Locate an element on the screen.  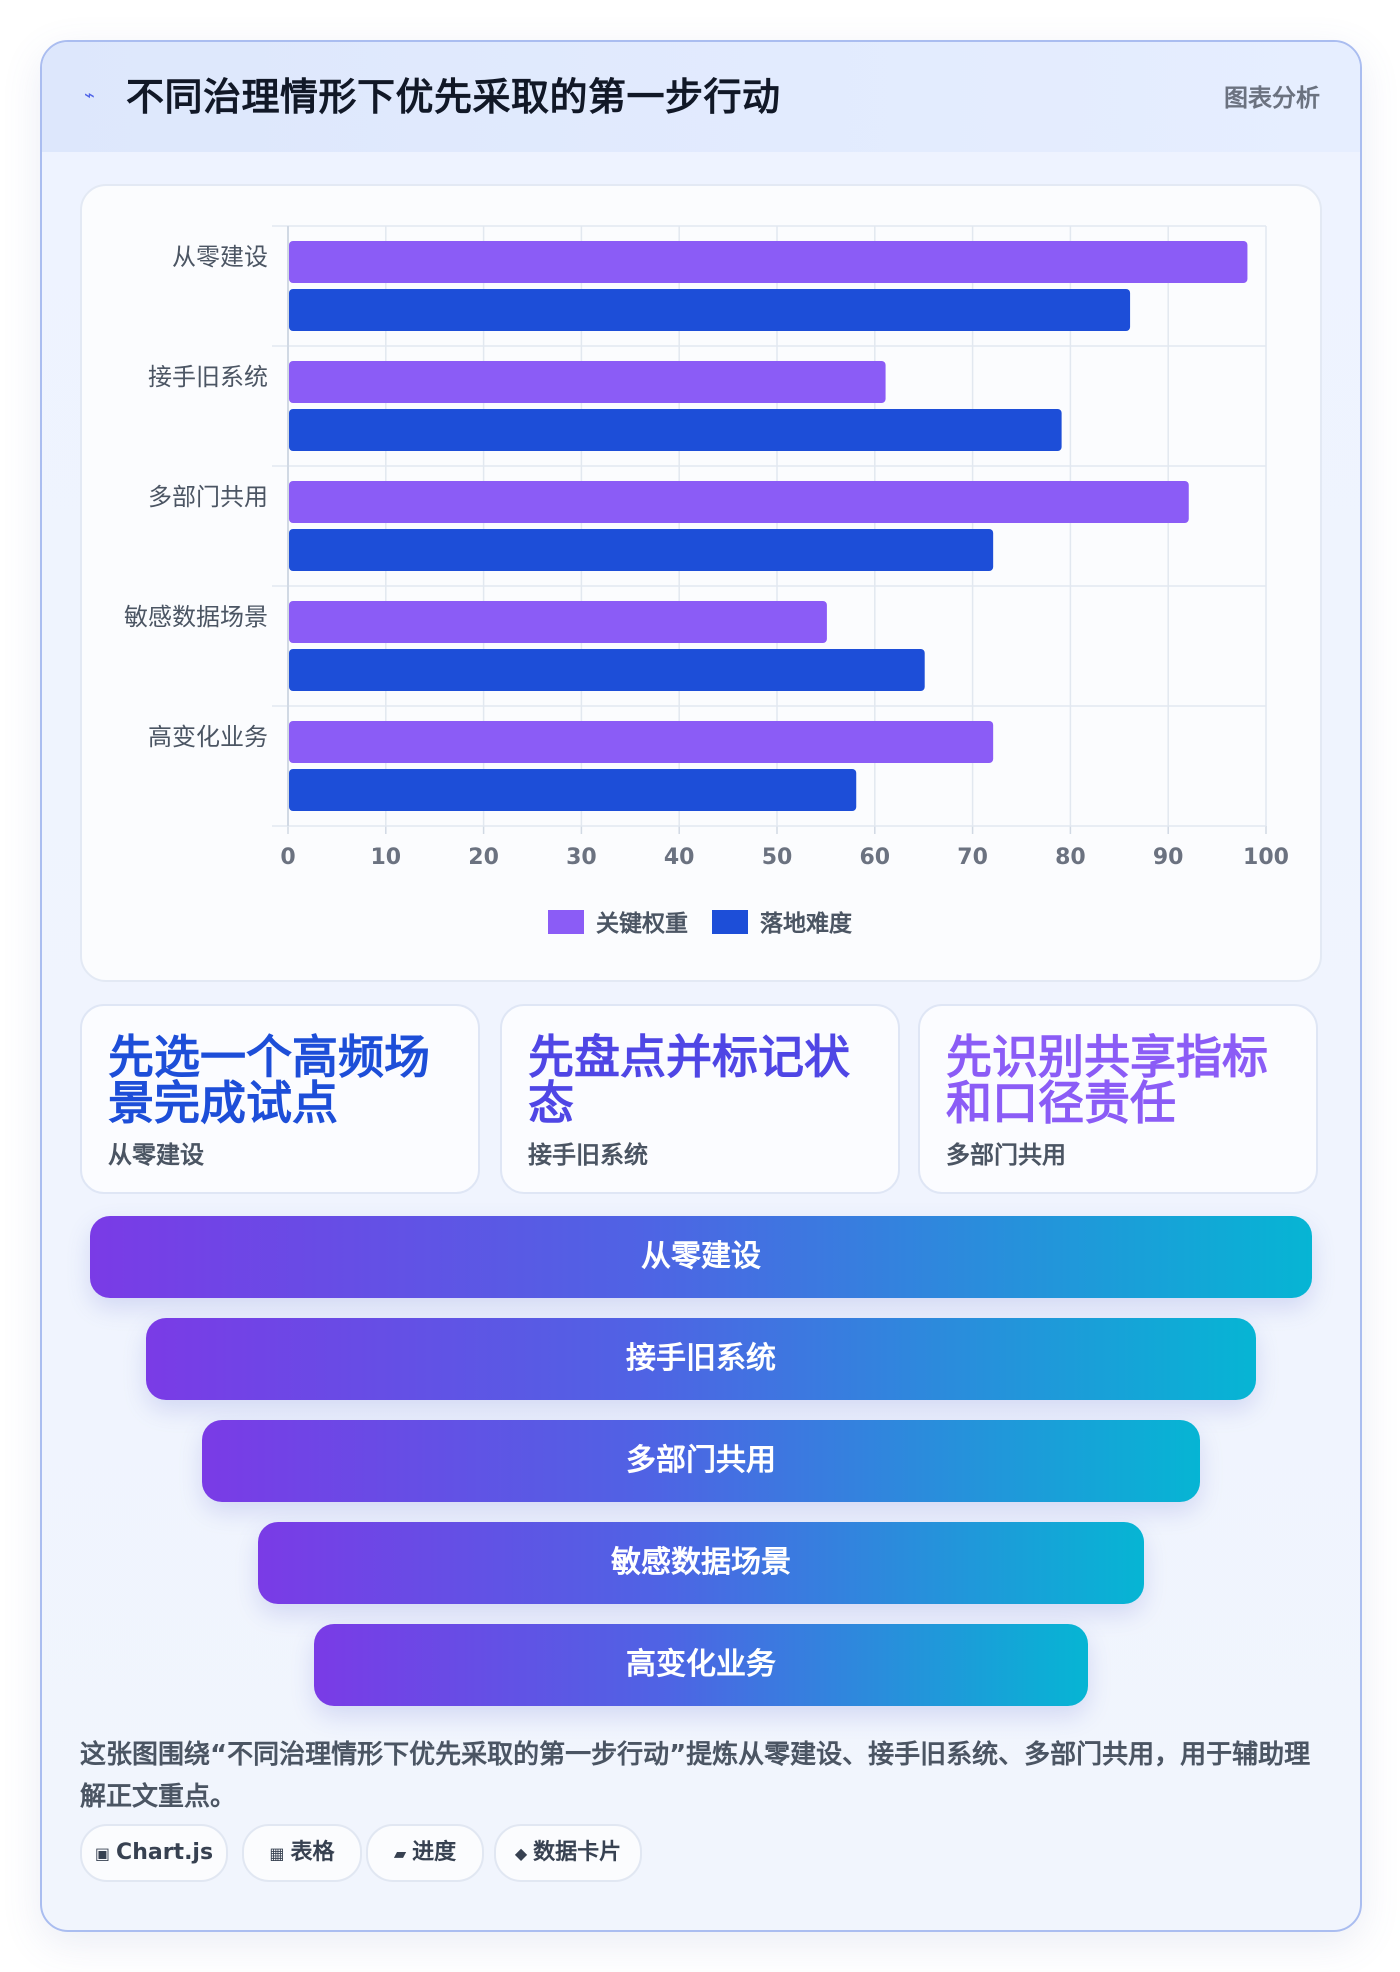
kpi-card-1: 先选一个高频场景完成试点 从零建设 is located at coordinates (280, 1099).